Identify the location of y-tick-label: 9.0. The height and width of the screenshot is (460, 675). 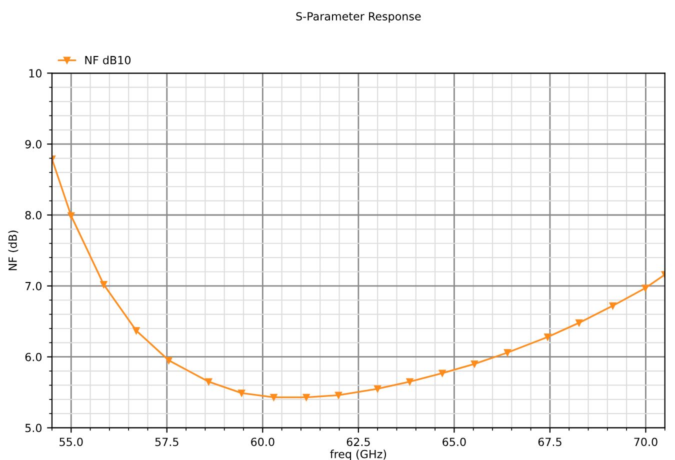
(33, 144).